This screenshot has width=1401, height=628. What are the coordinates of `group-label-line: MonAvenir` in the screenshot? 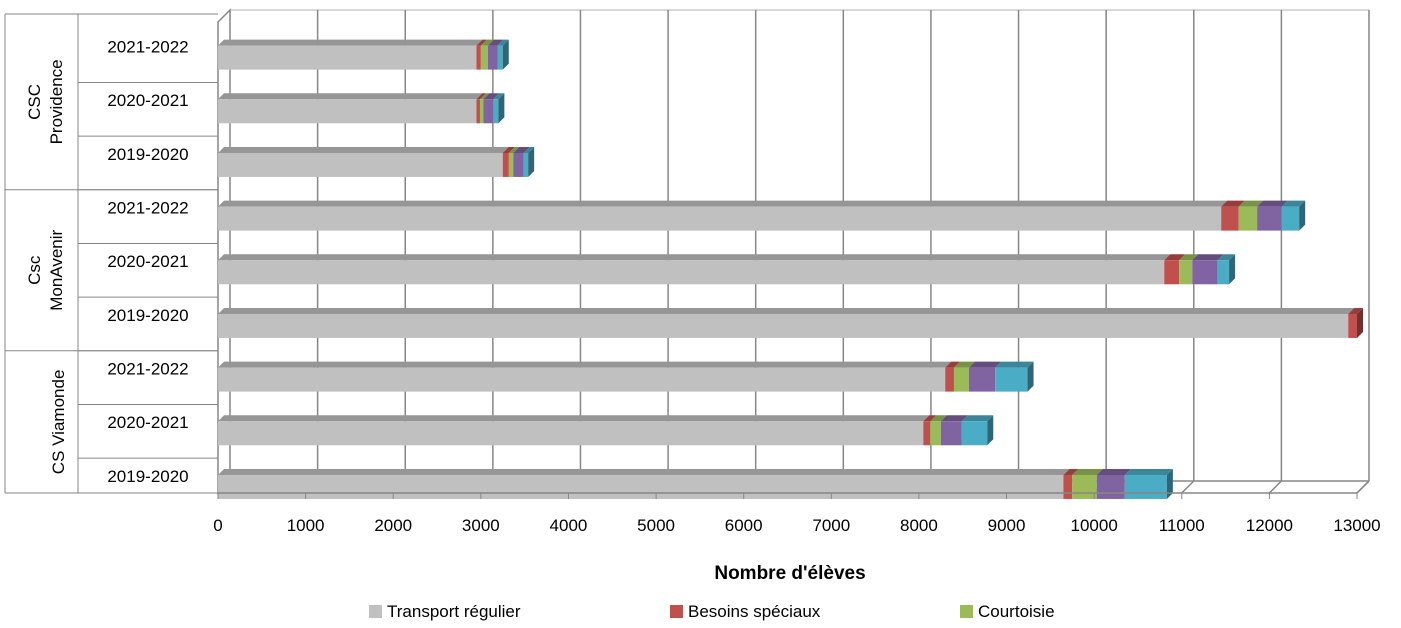 It's located at (56, 269).